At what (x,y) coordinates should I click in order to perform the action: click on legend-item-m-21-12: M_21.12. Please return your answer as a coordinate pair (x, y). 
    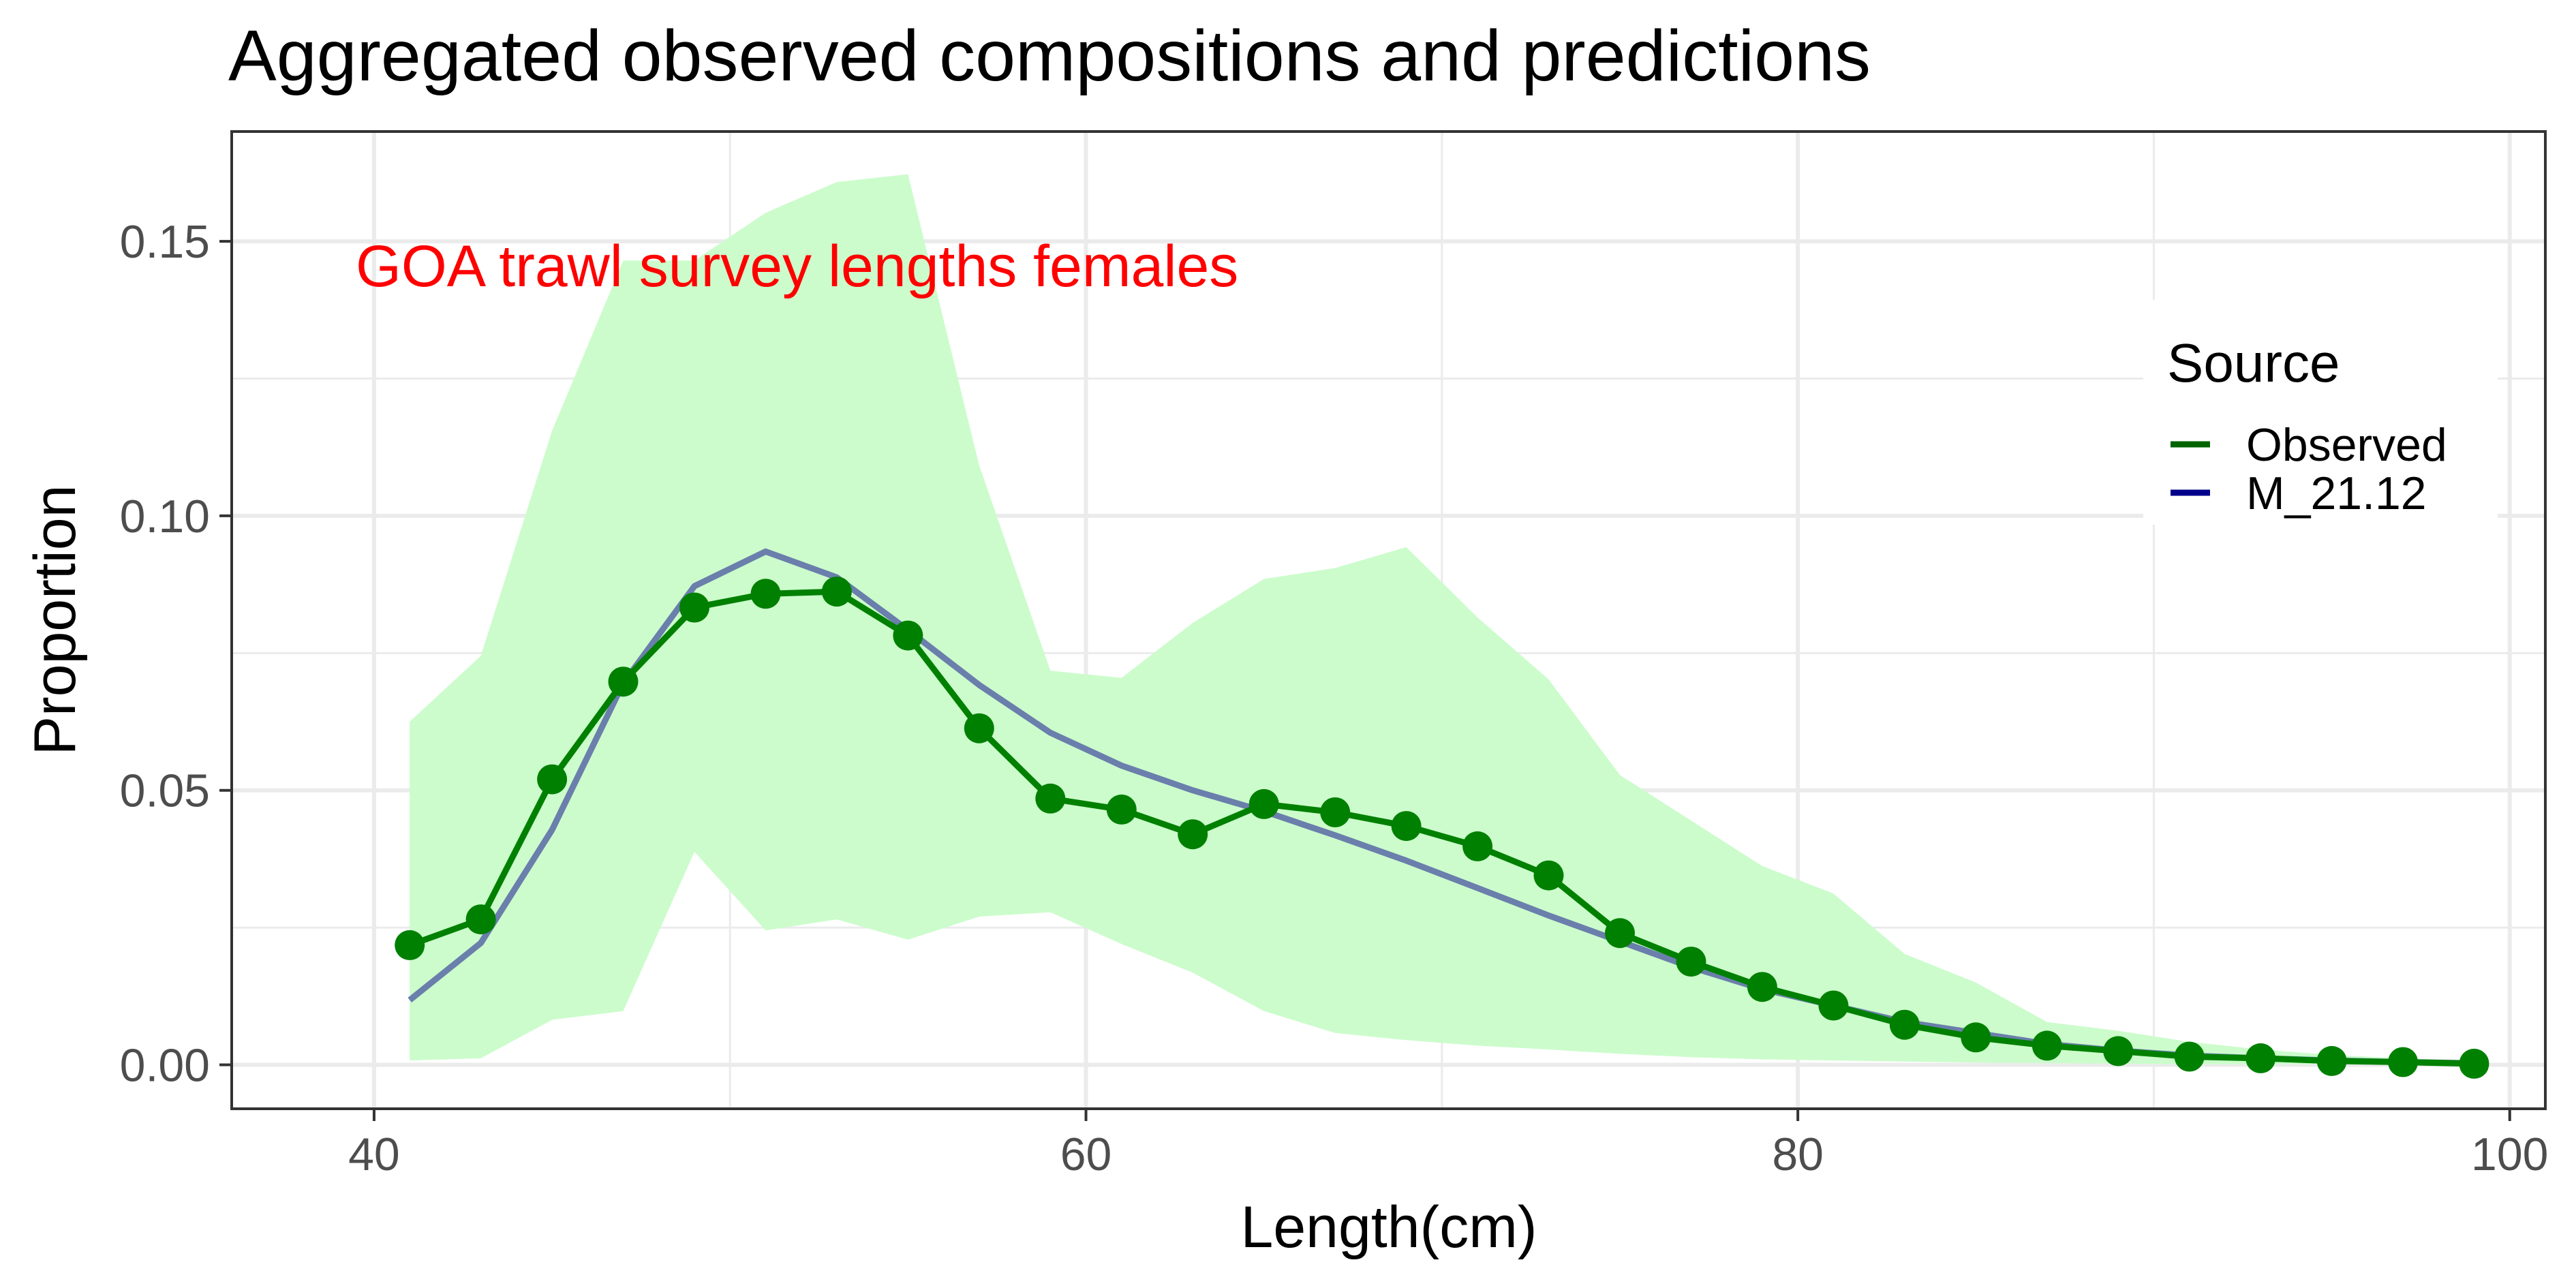
    Looking at the image, I should click on (2299, 493).